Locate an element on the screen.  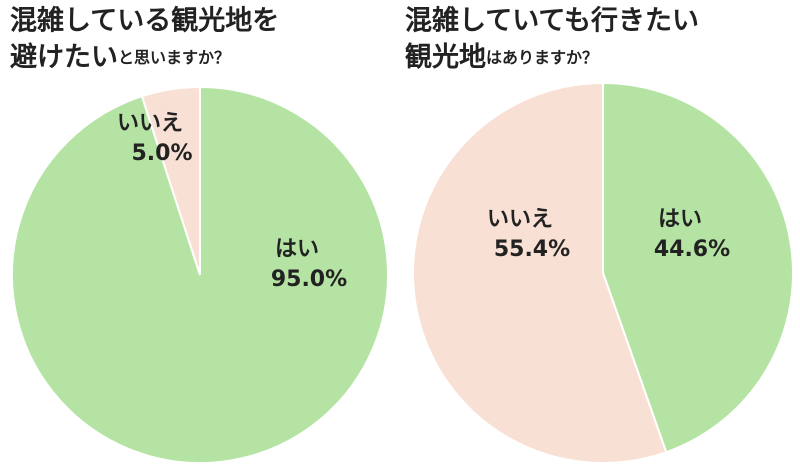
slice-value-label: 95.0% is located at coordinates (309, 279).